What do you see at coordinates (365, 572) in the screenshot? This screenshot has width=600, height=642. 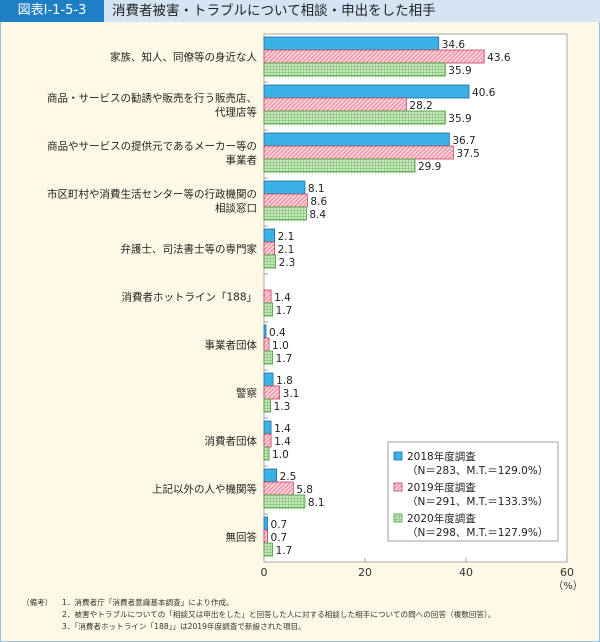 I see `x-tick-label: 20` at bounding box center [365, 572].